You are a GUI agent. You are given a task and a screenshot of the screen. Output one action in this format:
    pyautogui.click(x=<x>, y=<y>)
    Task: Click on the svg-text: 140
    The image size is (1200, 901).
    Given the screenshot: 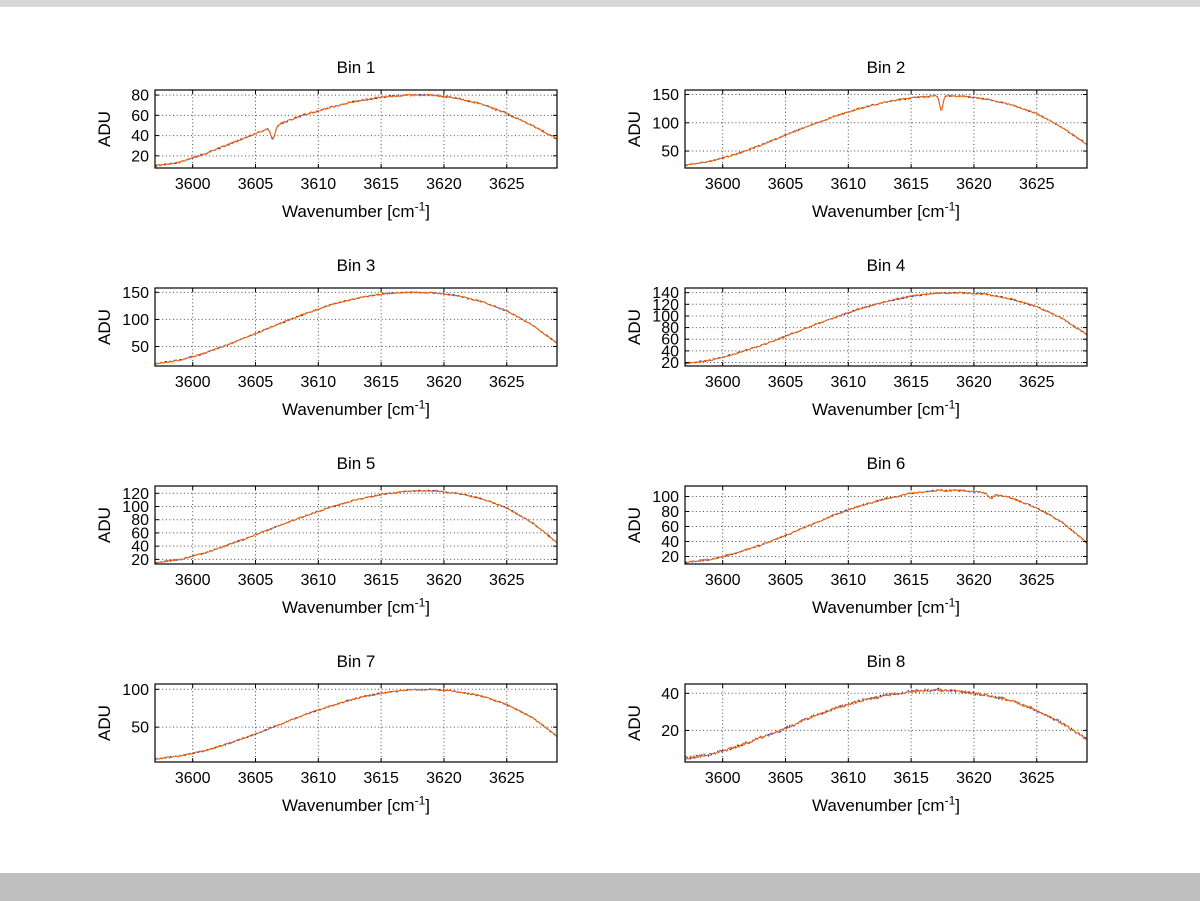 What is the action you would take?
    pyautogui.click(x=665, y=293)
    